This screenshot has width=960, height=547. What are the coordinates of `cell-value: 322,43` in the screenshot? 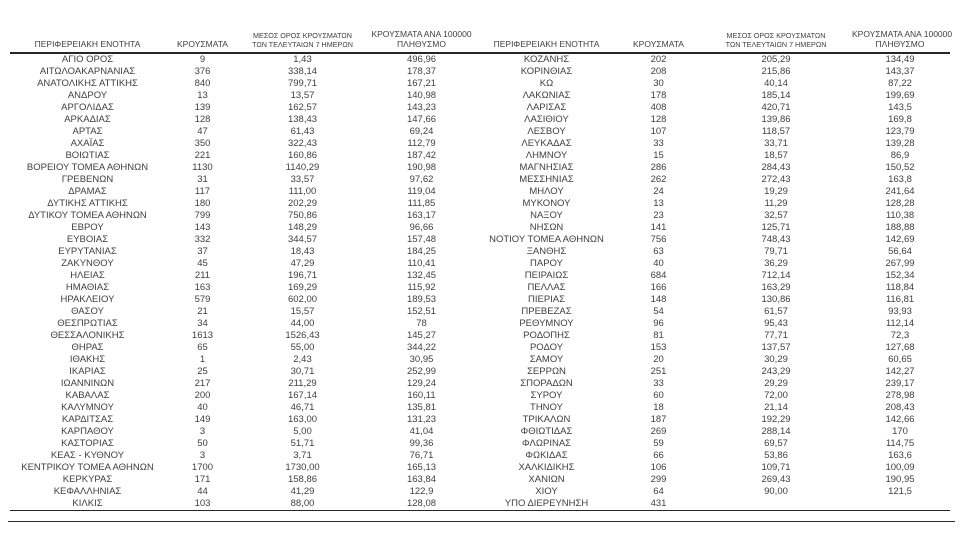 It's located at (302, 143).